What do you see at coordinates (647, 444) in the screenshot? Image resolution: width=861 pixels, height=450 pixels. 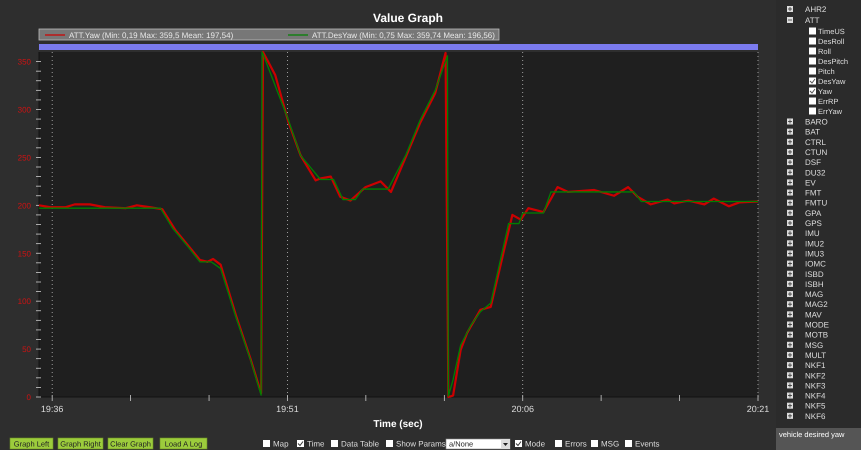 I see `text: Events` at bounding box center [647, 444].